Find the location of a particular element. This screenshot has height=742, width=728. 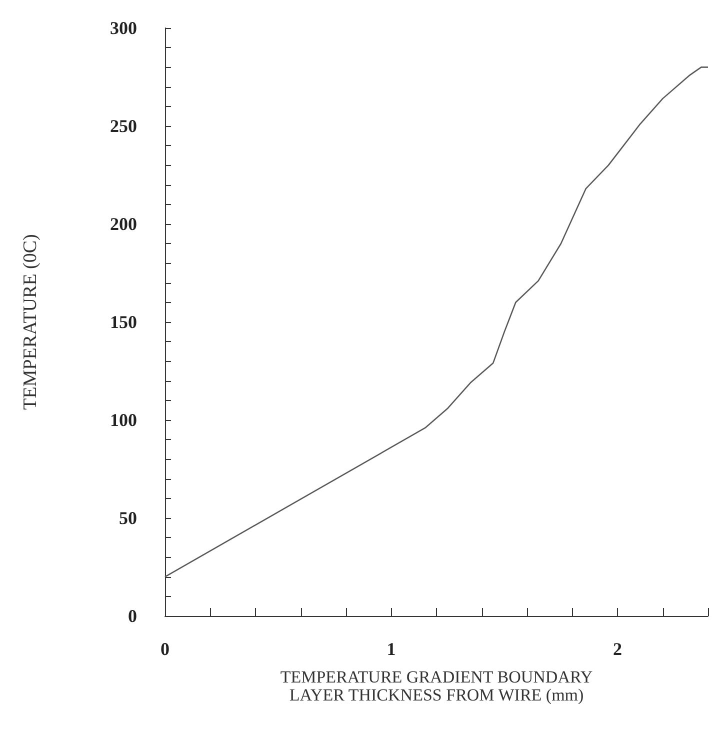

y-tick-label: 150 is located at coordinates (123, 322).